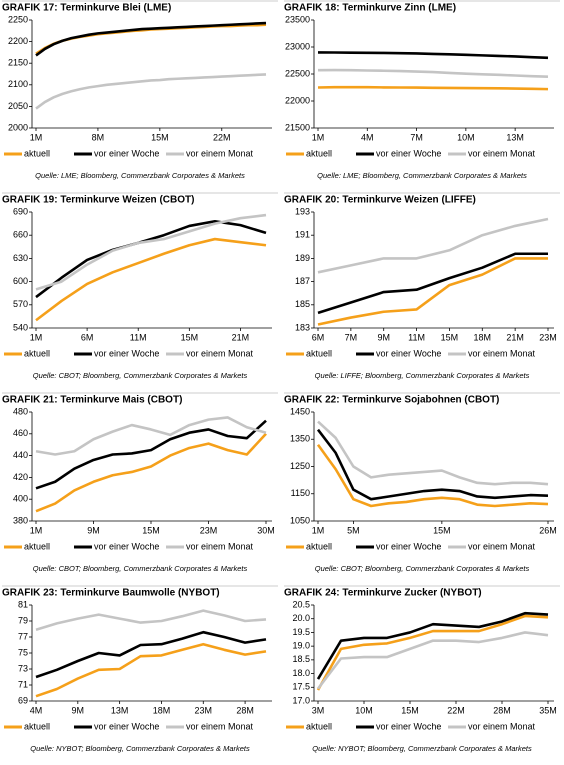 Image resolution: width=564 pixels, height=765 pixels. Describe the element at coordinates (241, 337) in the screenshot. I see `x-tick-label: 21M` at that location.